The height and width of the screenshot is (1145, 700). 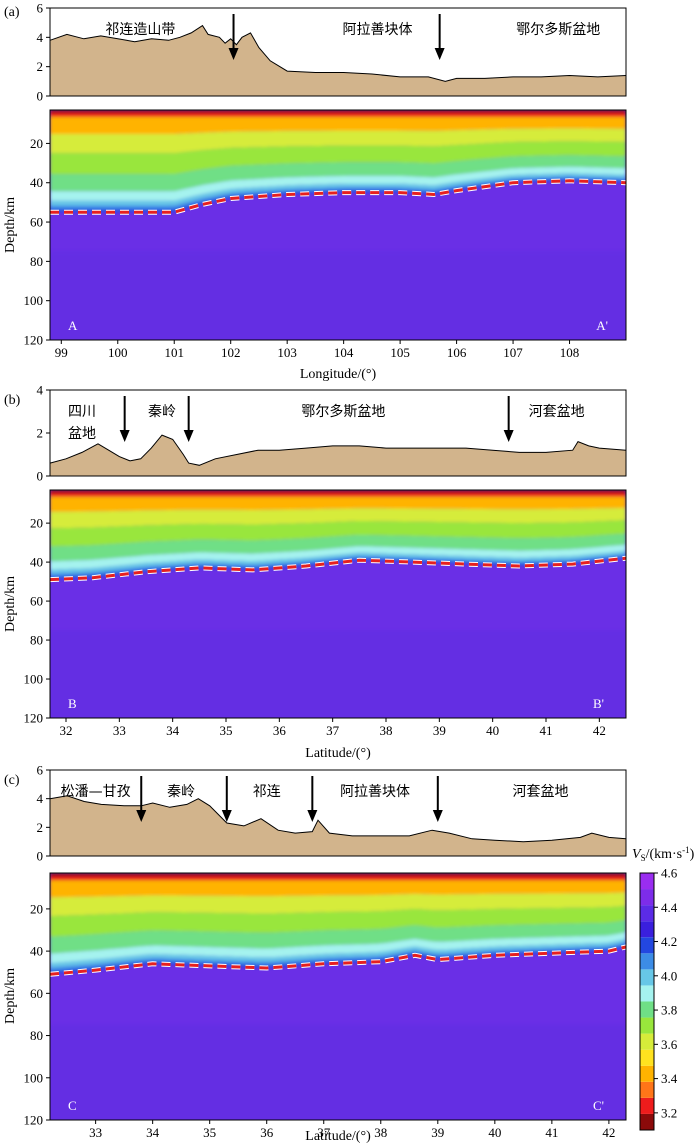 I want to click on colorbar-tick-label: 3.8, so click(x=669, y=1010).